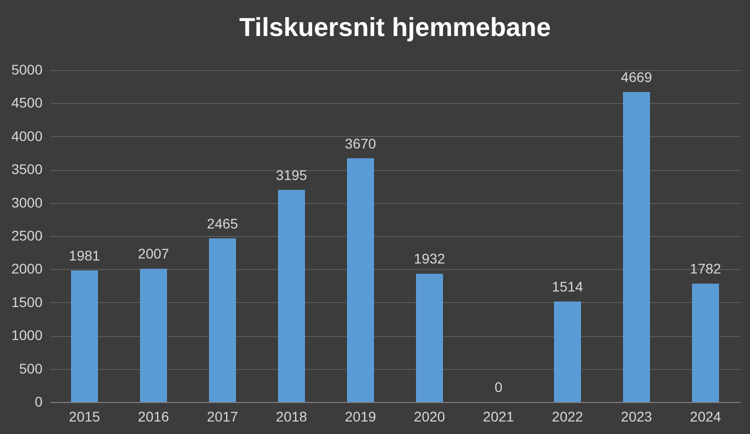  I want to click on data-label: 0, so click(498, 387).